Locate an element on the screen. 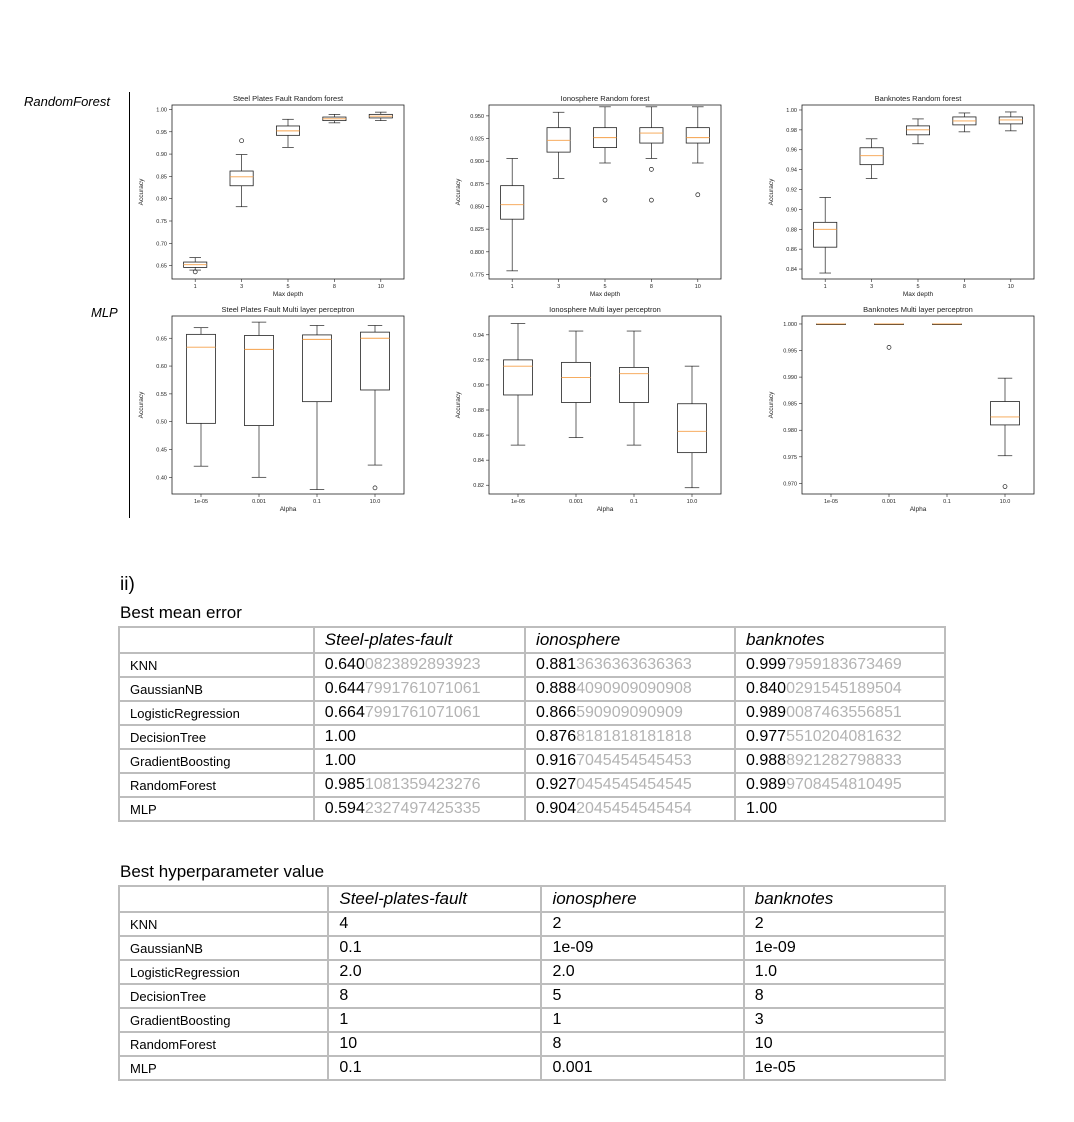 The width and height of the screenshot is (1074, 1122). y-tick-label: 0.50 is located at coordinates (161, 423).